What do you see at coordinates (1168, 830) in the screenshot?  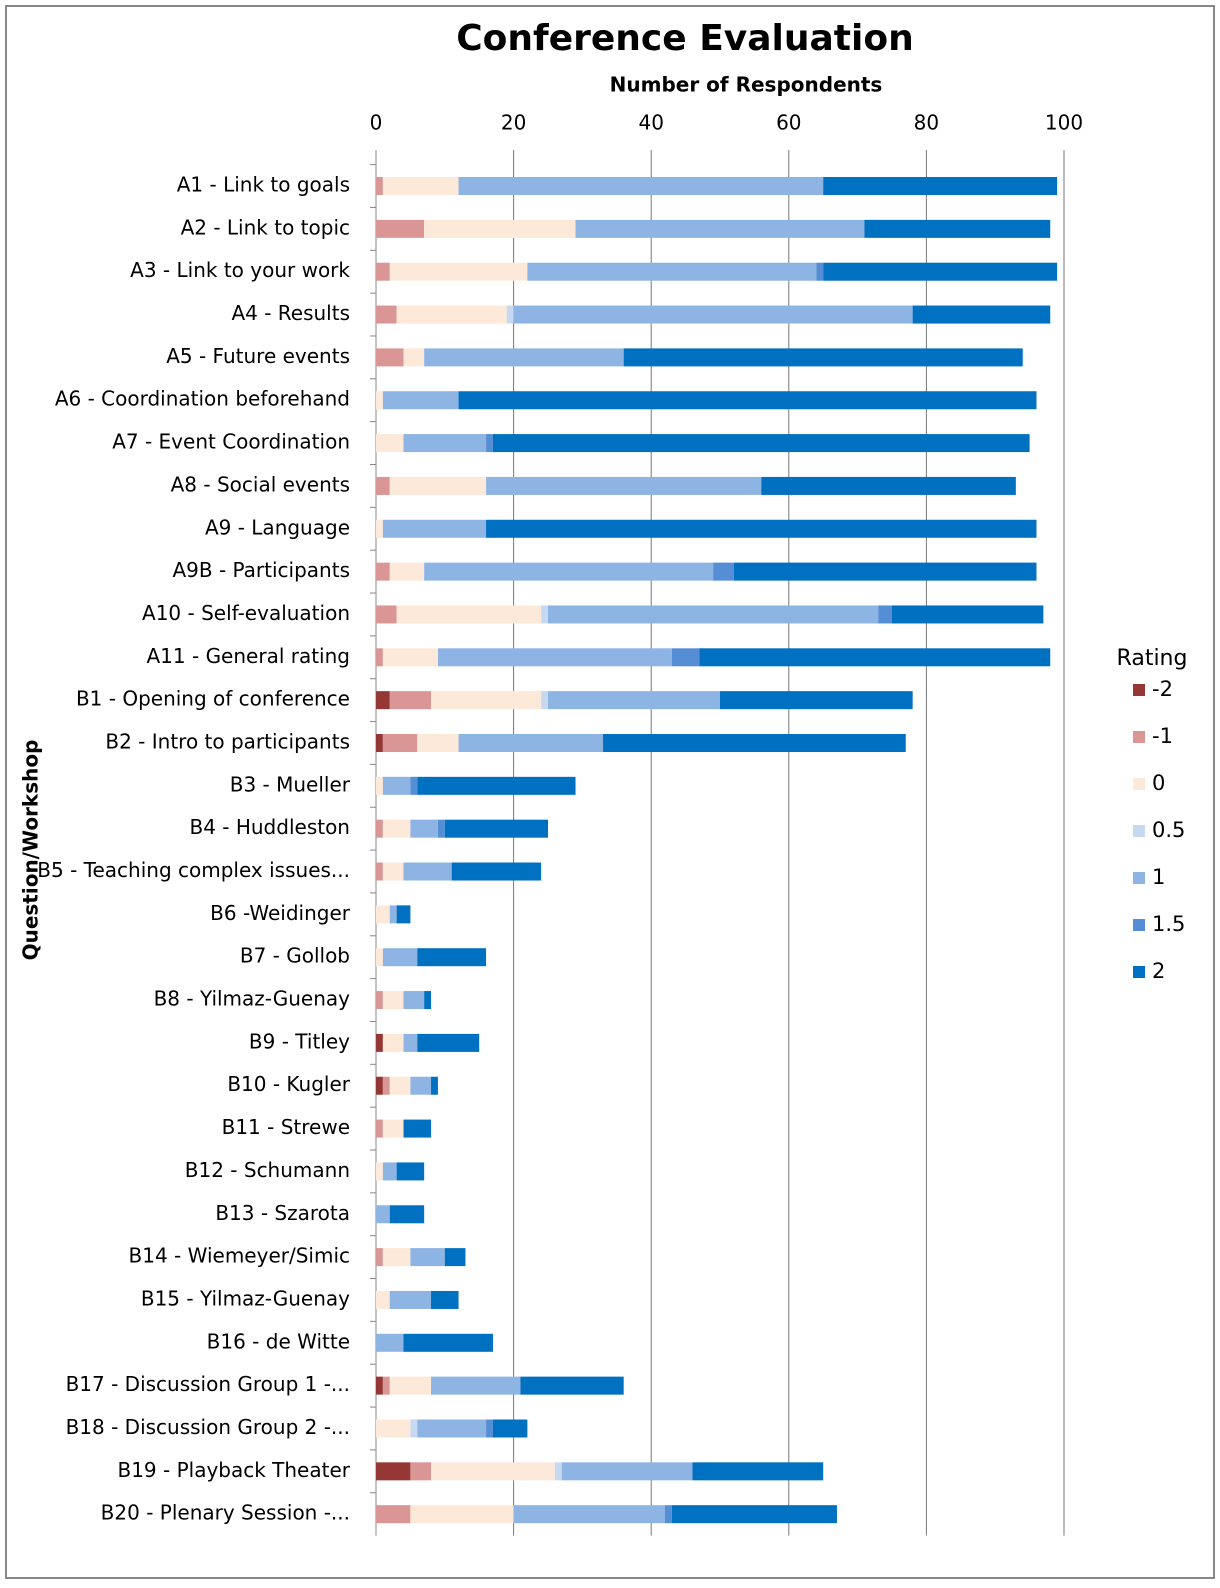 I see `legend-label: 0.5` at bounding box center [1168, 830].